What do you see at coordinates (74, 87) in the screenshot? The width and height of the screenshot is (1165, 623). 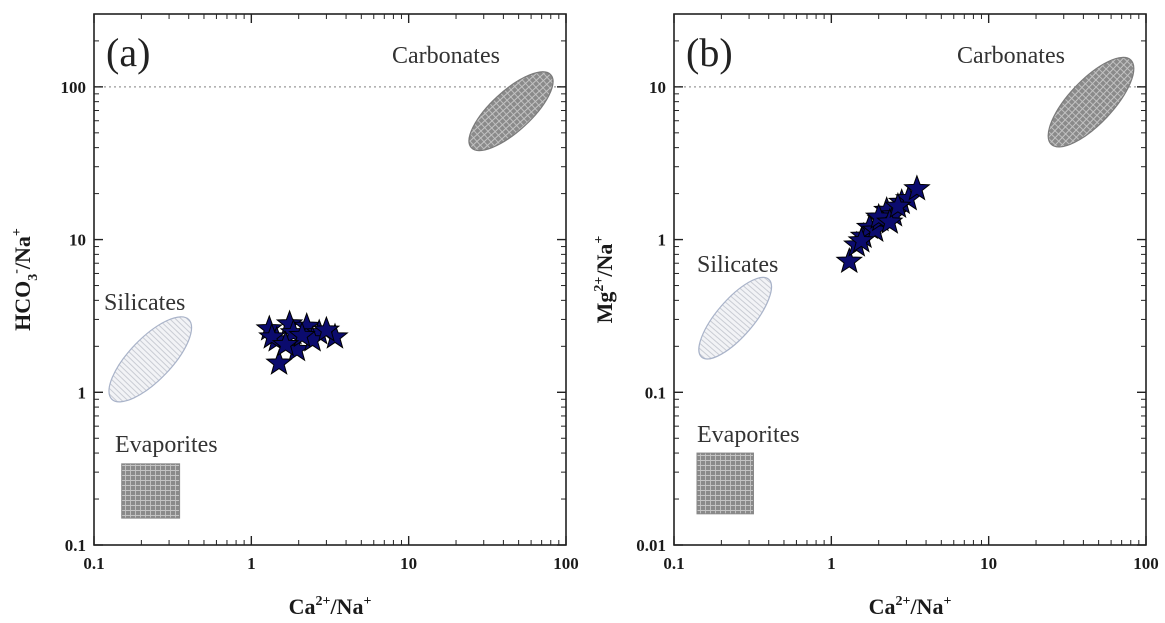 I see `y-tick-label: 100` at bounding box center [74, 87].